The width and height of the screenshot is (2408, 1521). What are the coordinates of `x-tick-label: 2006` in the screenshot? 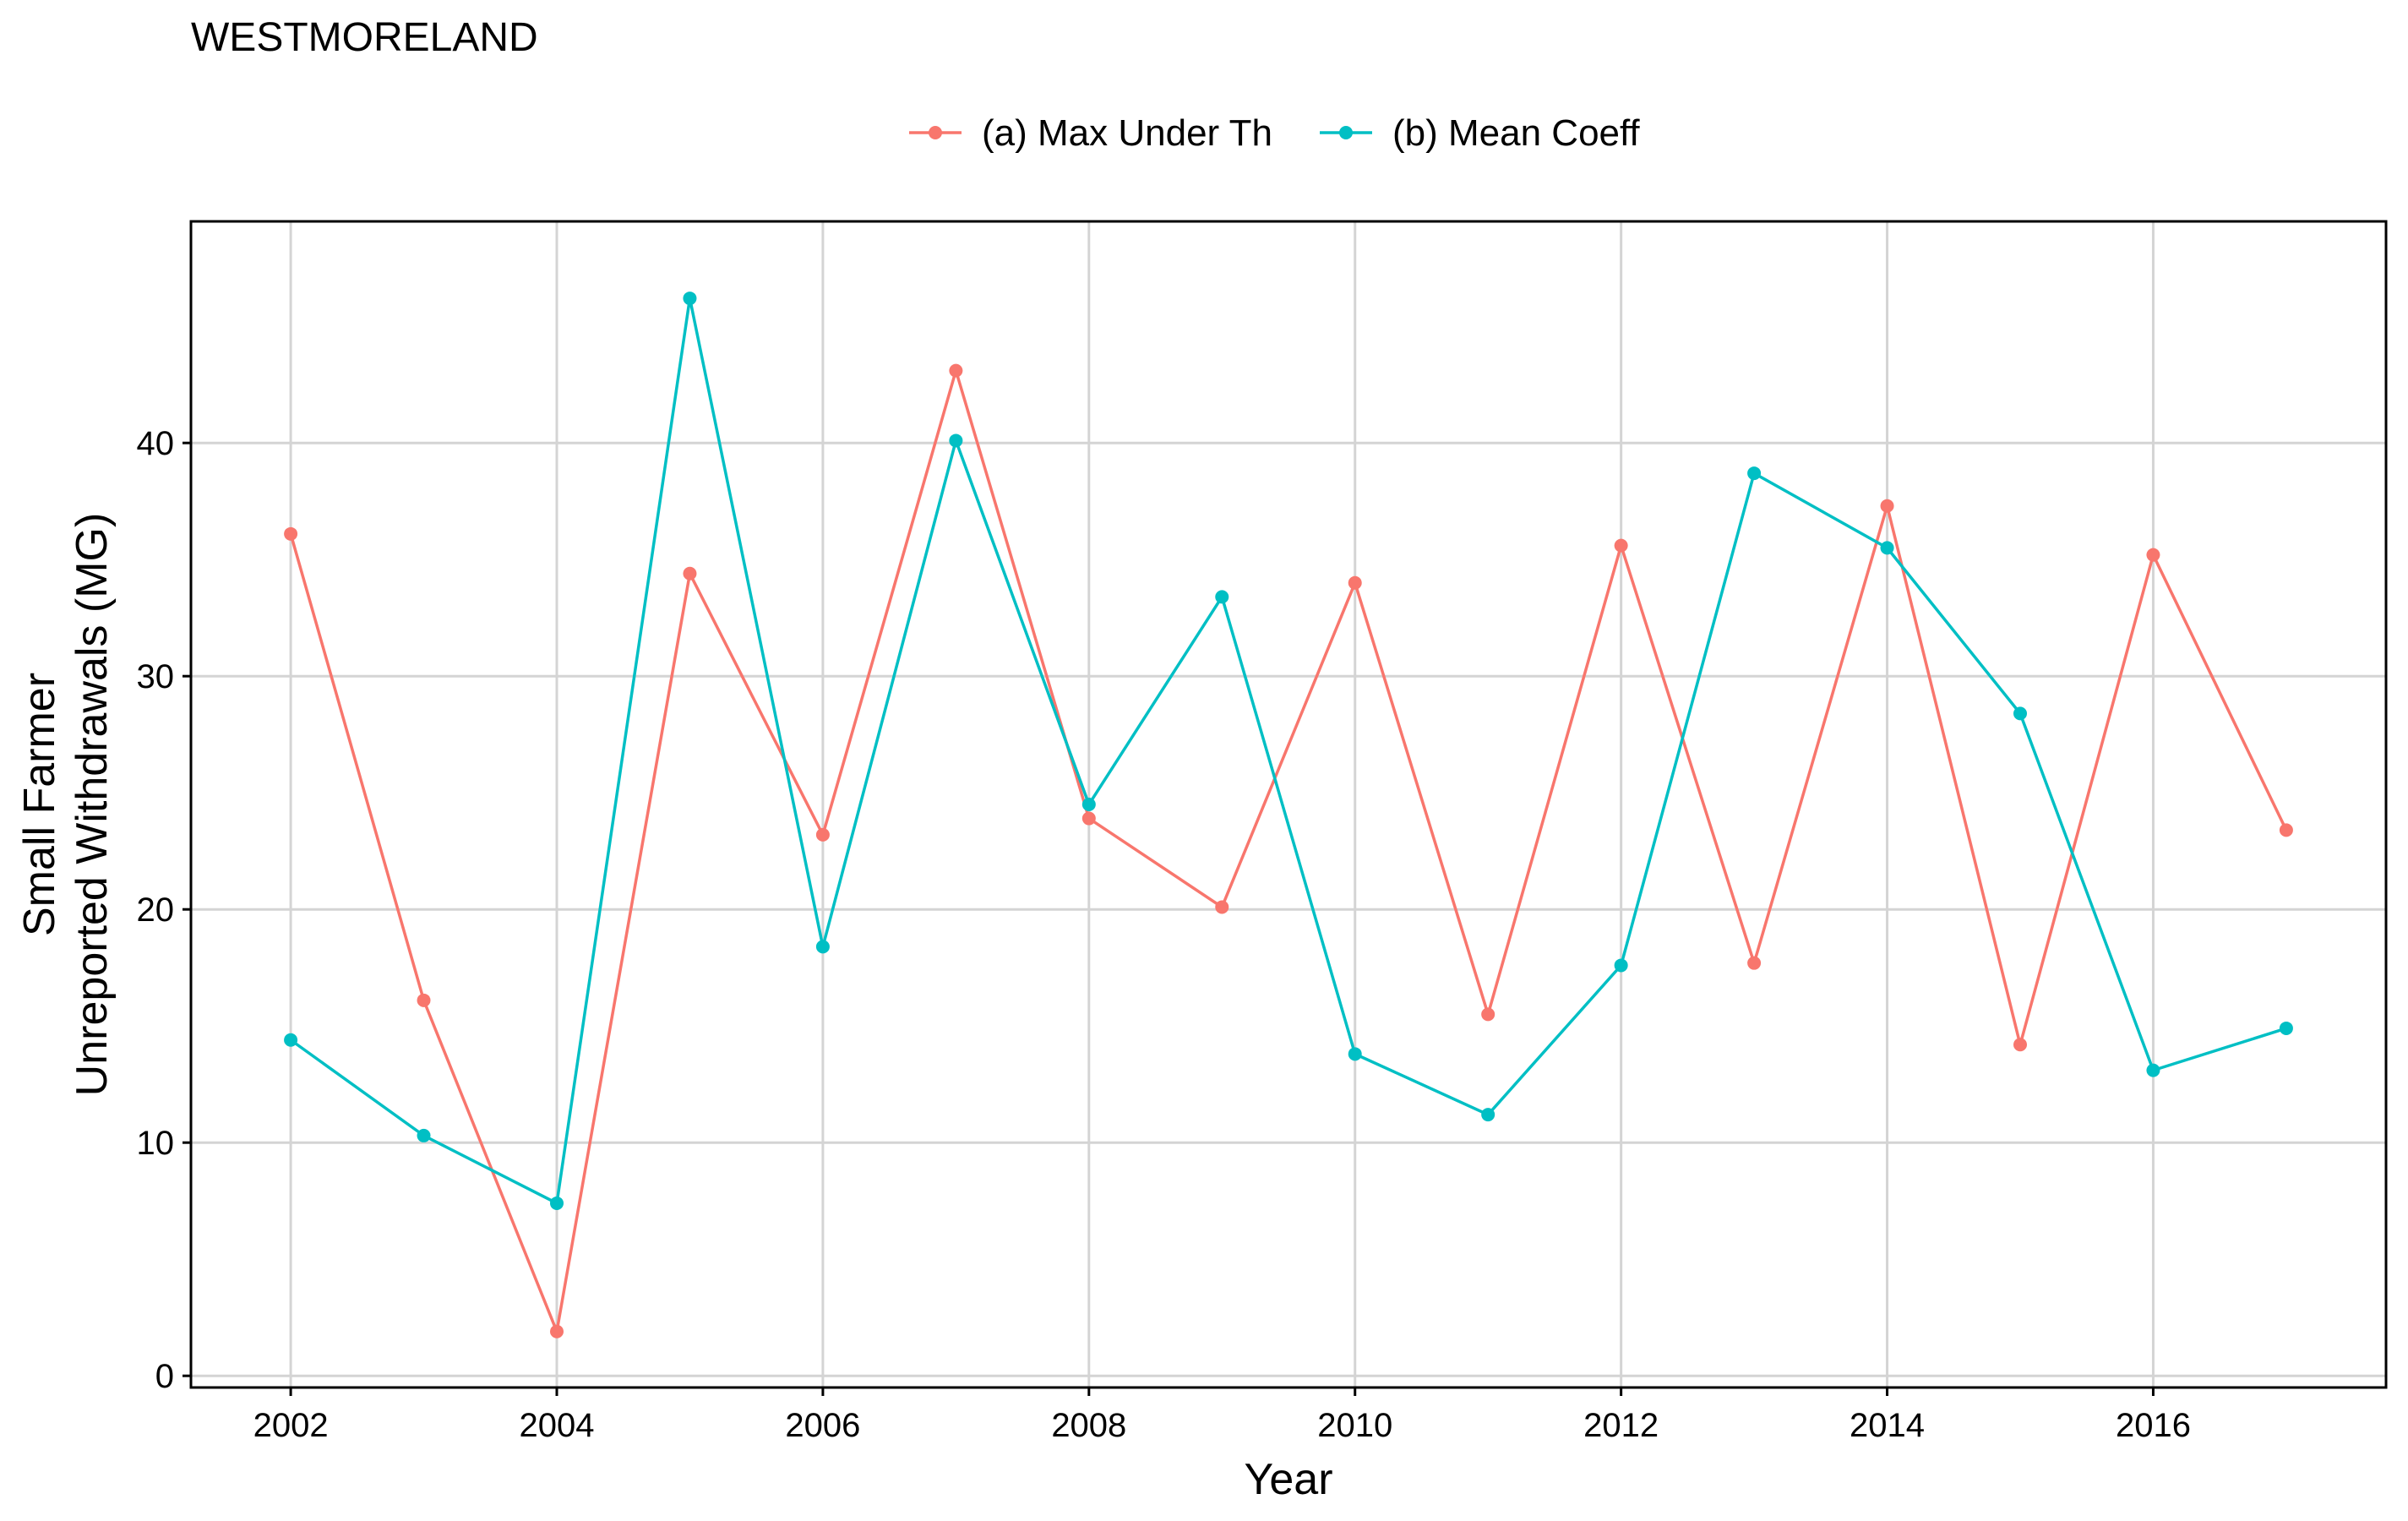 It's located at (822, 1425).